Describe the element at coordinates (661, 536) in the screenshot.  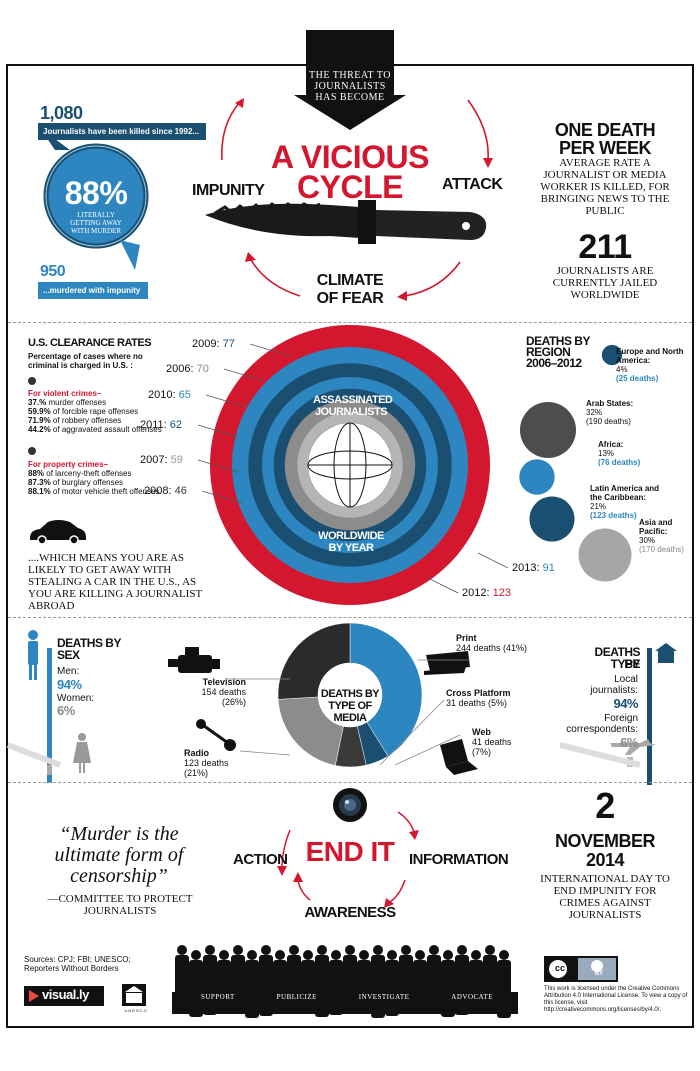
I see `region-asia: Asia and Pacific: 30% (170 deaths)` at that location.